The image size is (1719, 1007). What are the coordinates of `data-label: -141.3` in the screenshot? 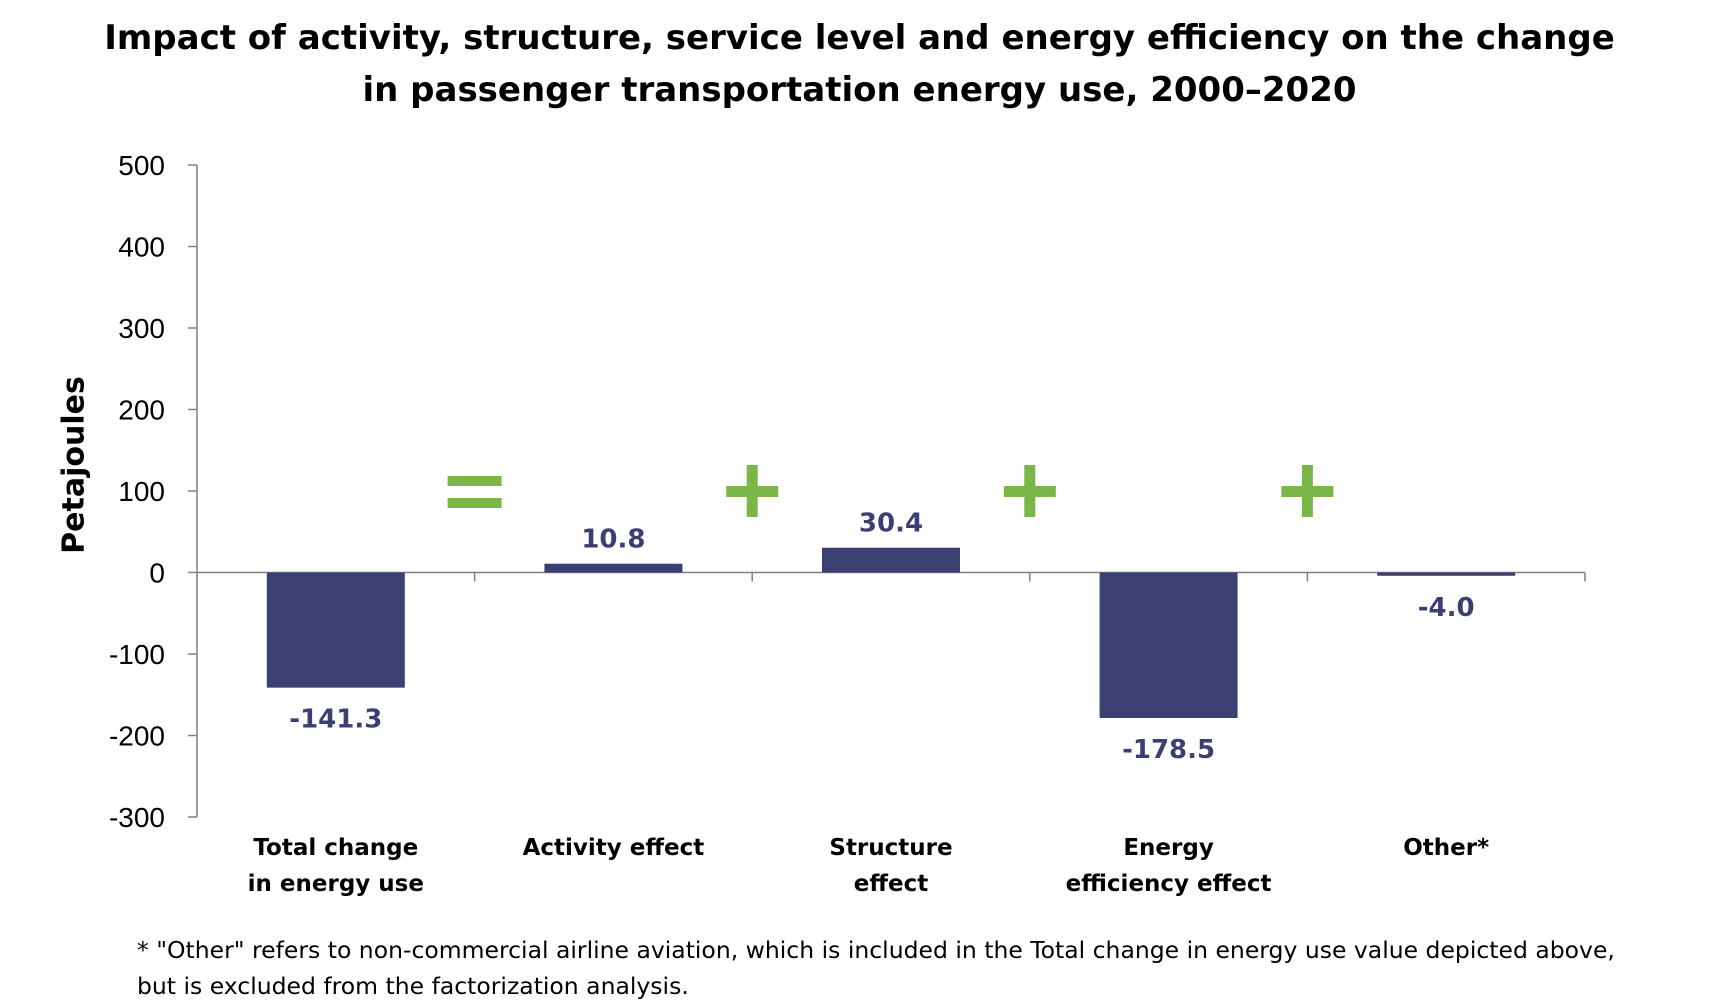 It's located at (335, 720).